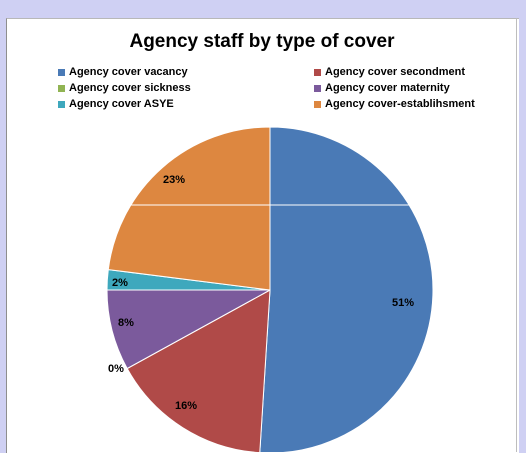  What do you see at coordinates (186, 406) in the screenshot?
I see `data-label-agency-cover-secondment: 16%` at bounding box center [186, 406].